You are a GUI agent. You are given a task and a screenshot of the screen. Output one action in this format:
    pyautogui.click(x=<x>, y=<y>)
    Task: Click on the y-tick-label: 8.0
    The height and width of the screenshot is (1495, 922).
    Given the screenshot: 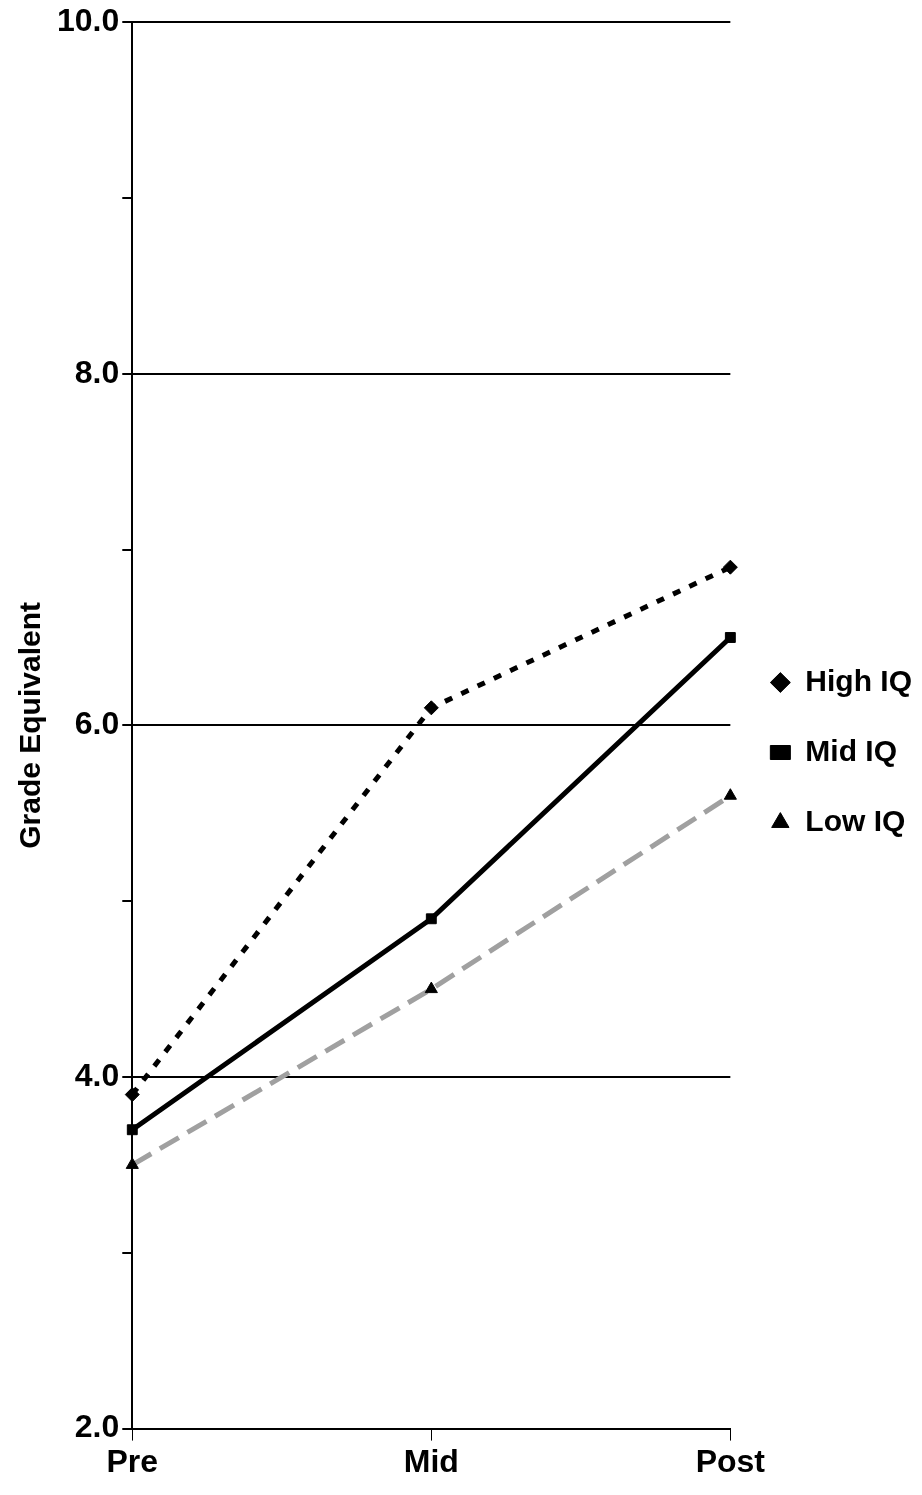 What is the action you would take?
    pyautogui.click(x=97, y=371)
    